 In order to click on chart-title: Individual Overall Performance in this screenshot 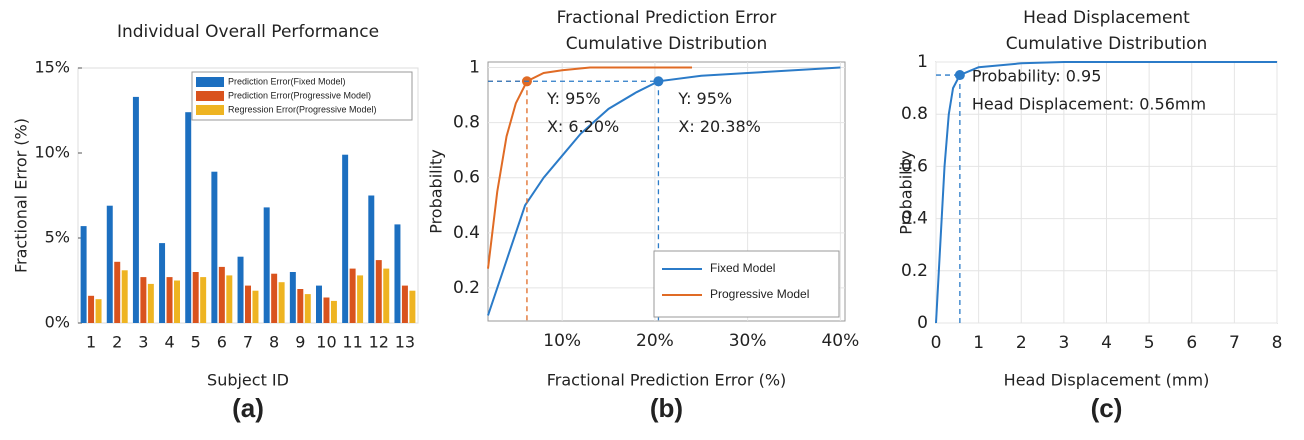, I will do `click(248, 32)`.